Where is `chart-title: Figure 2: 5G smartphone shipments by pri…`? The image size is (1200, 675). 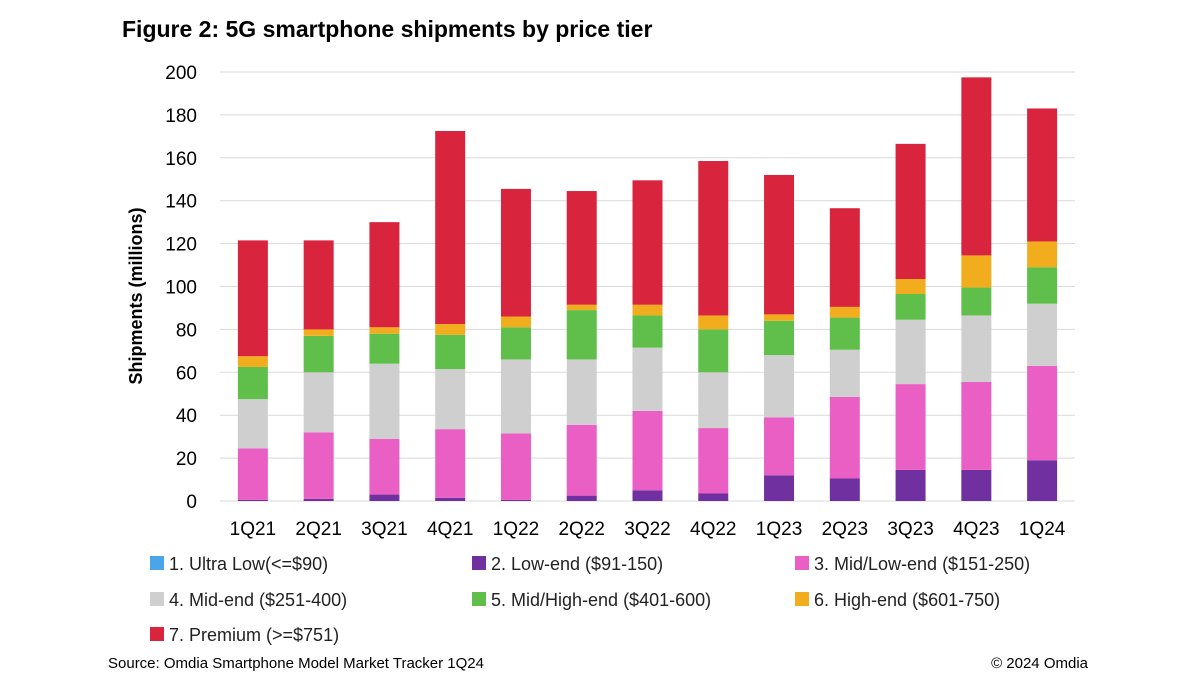
chart-title: Figure 2: 5G smartphone shipments by pri… is located at coordinates (387, 29).